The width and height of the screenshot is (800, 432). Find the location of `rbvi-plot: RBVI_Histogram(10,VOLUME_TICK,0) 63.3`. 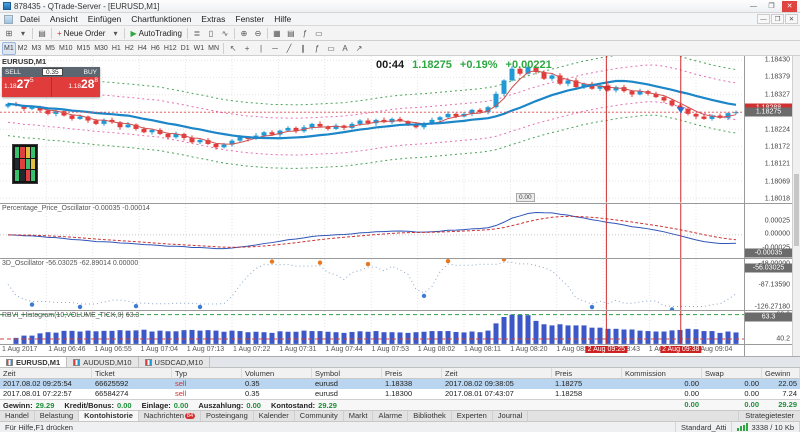

rbvi-plot: RBVI_Histogram(10,VOLUME_TICK,0) 63.3 is located at coordinates (372, 328).